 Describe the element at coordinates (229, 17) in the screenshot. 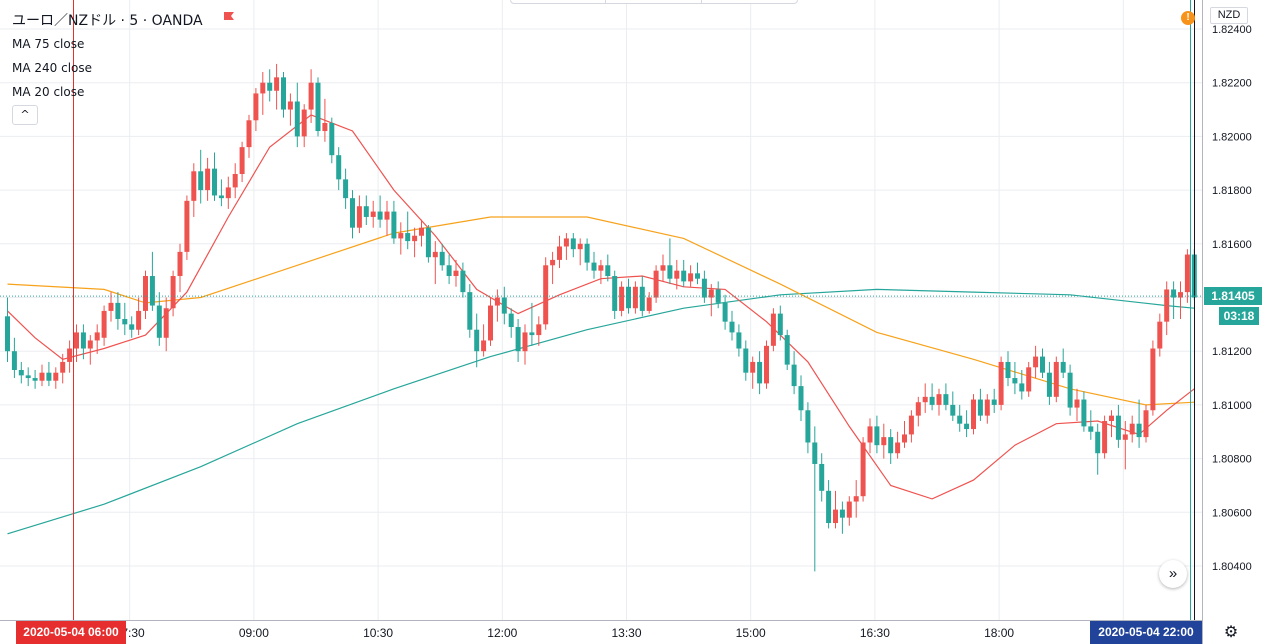

I see `flag-icon` at that location.